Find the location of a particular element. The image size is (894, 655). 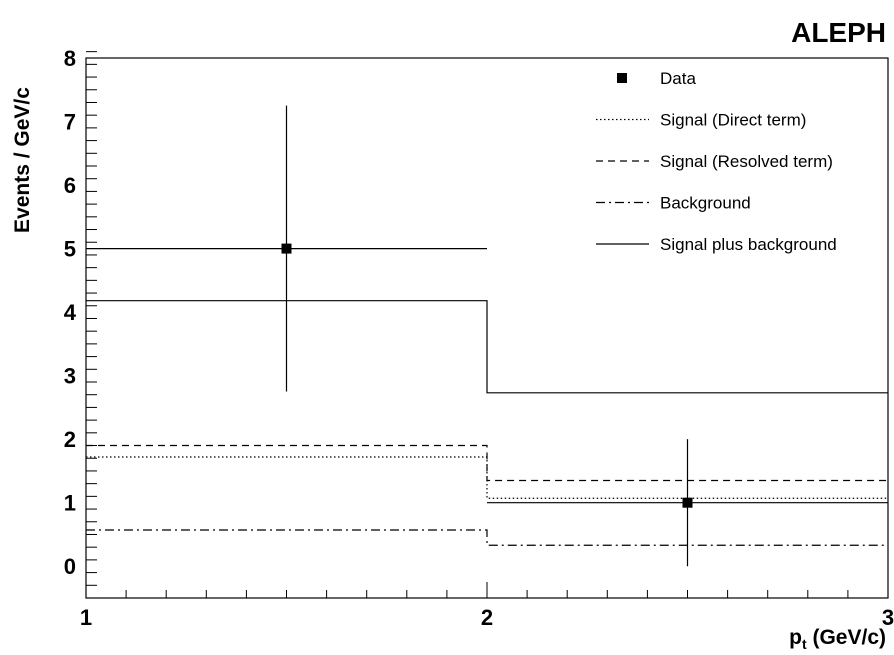

x-axis-title-sub: t is located at coordinates (804, 644).